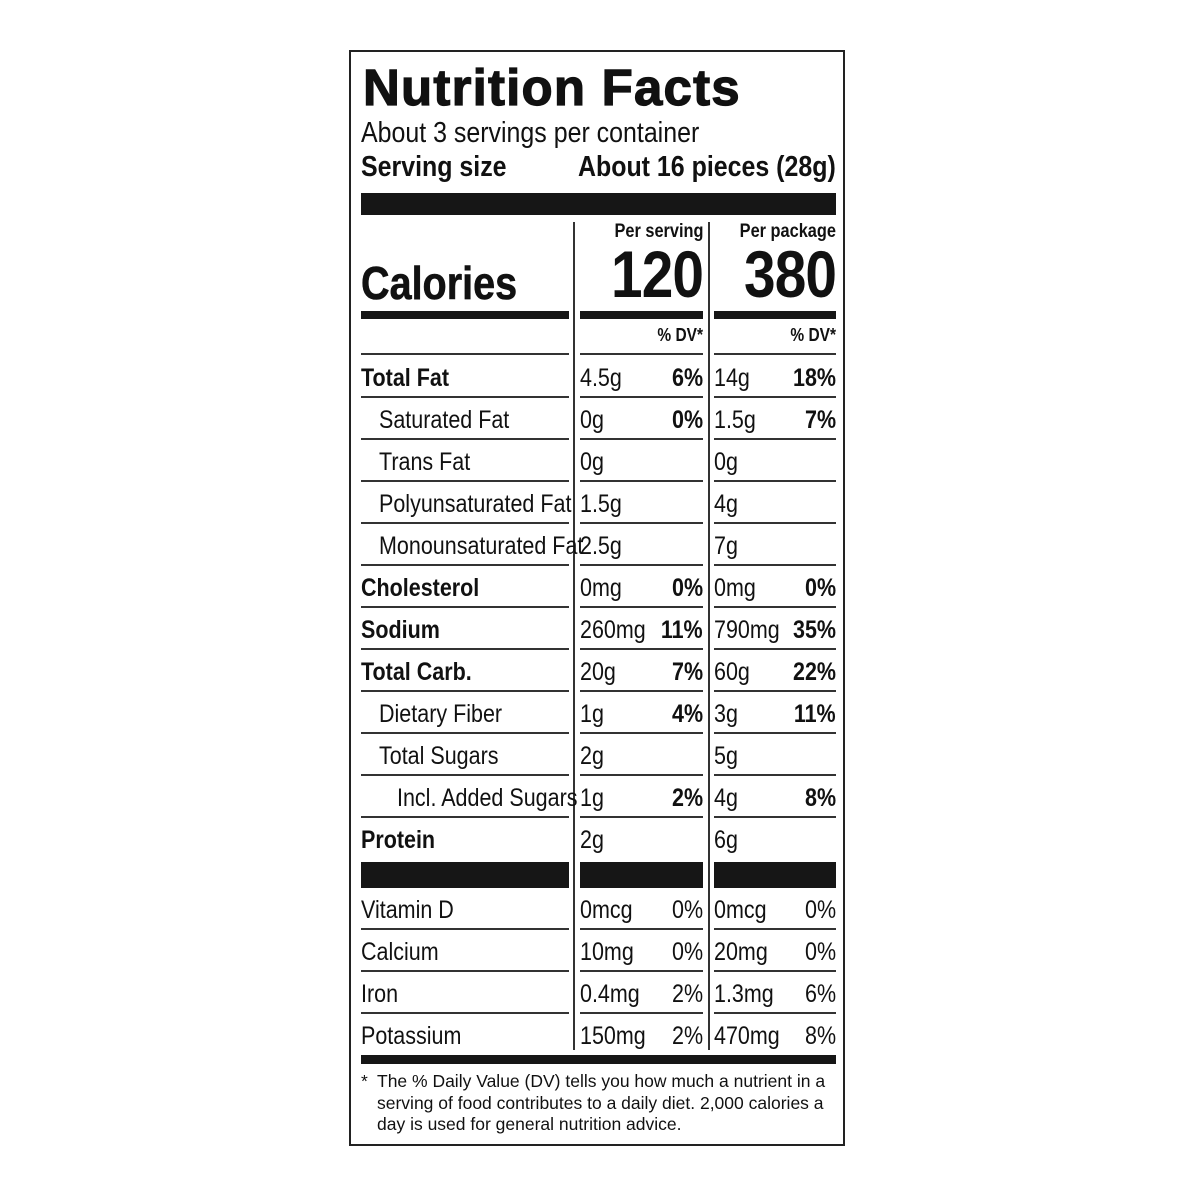 This screenshot has height=1200, width=1200. Describe the element at coordinates (613, 1036) in the screenshot. I see `serving-amount: 150mg` at that location.